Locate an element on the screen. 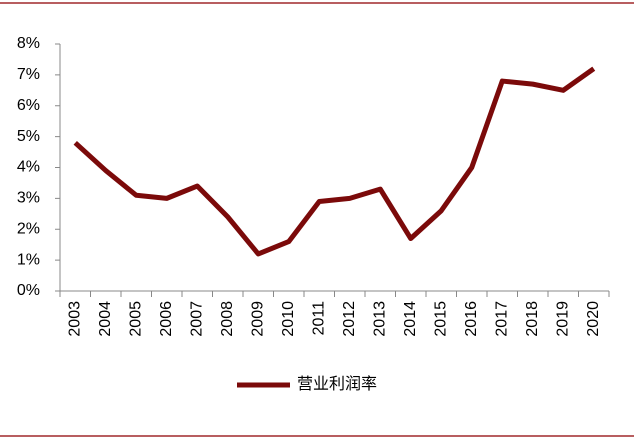 Image resolution: width=634 pixels, height=439 pixels. x-tick-label: 2014 is located at coordinates (410, 319).